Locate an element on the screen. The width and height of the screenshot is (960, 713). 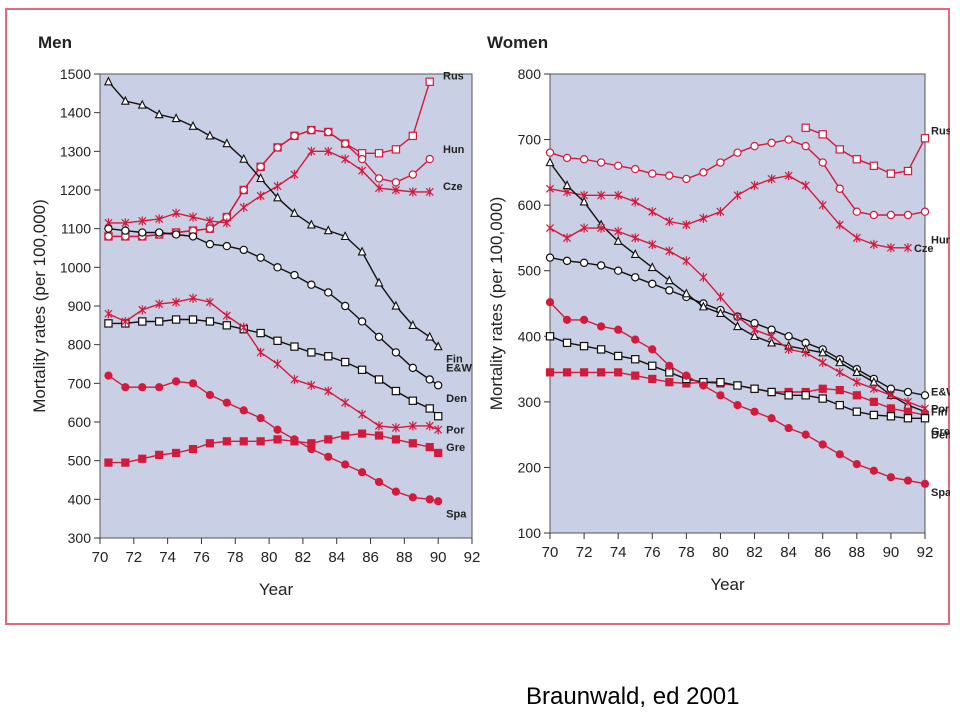
x-tick-label: 74 is located at coordinates (167, 557).